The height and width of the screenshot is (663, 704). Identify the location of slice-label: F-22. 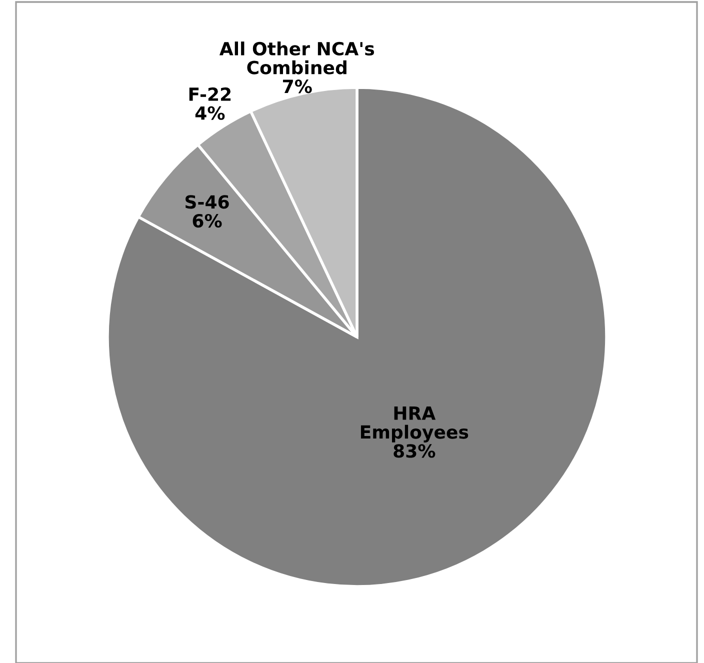
(210, 94).